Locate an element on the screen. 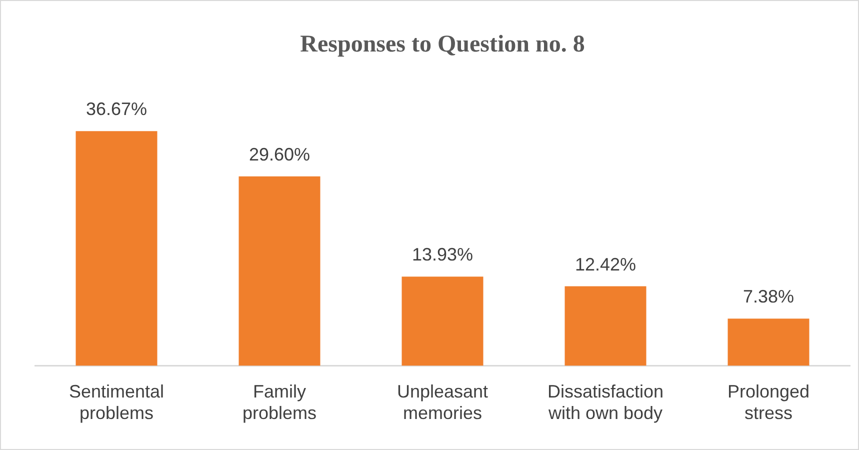  x-tick-label: Sentimental problems is located at coordinates (116, 403).